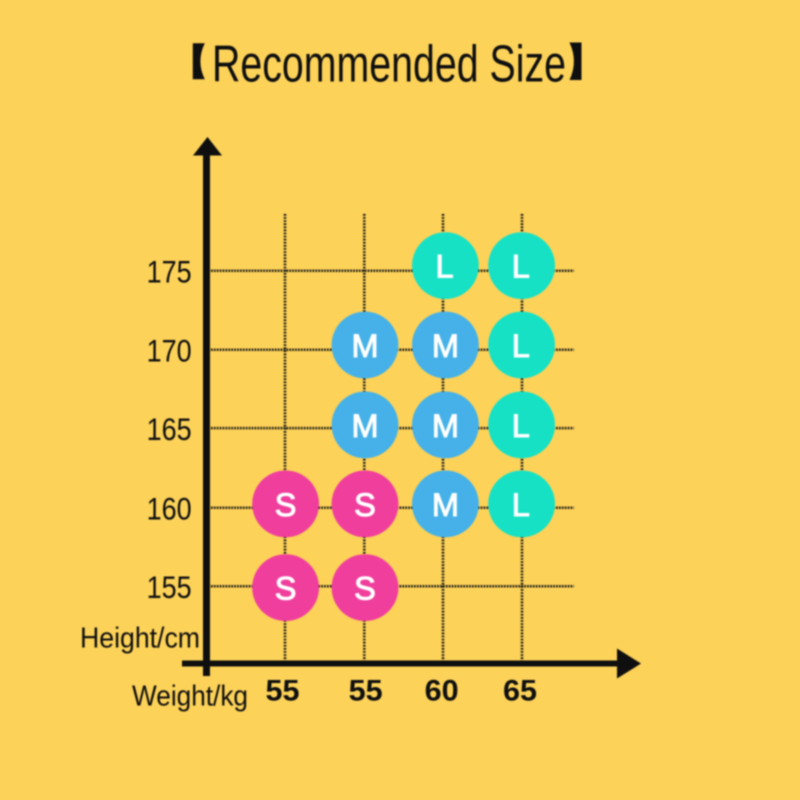 The height and width of the screenshot is (800, 800). What do you see at coordinates (442, 691) in the screenshot?
I see `svg-text: 60` at bounding box center [442, 691].